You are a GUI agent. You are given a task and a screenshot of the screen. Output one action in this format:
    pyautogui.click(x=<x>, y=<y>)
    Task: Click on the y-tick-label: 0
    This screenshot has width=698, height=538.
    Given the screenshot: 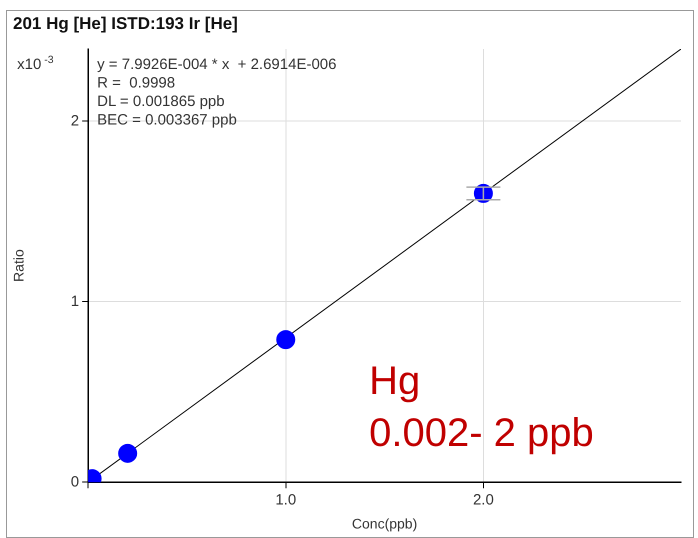 What is the action you would take?
    pyautogui.click(x=75, y=481)
    